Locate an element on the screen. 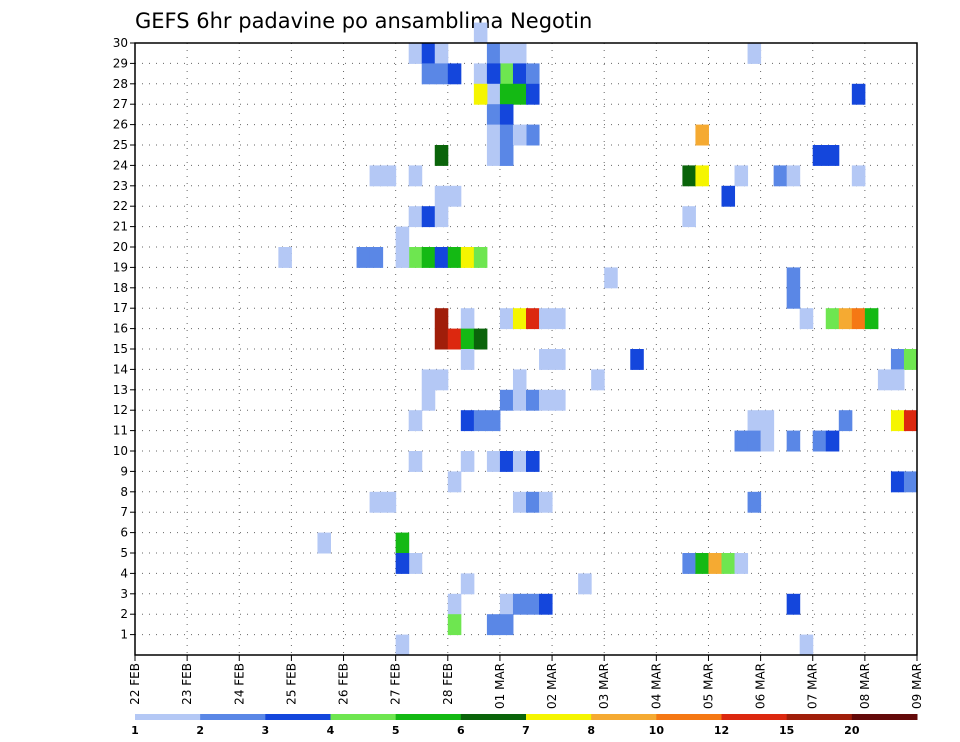 The image size is (960, 742). legend-label: 12 is located at coordinates (721, 730).